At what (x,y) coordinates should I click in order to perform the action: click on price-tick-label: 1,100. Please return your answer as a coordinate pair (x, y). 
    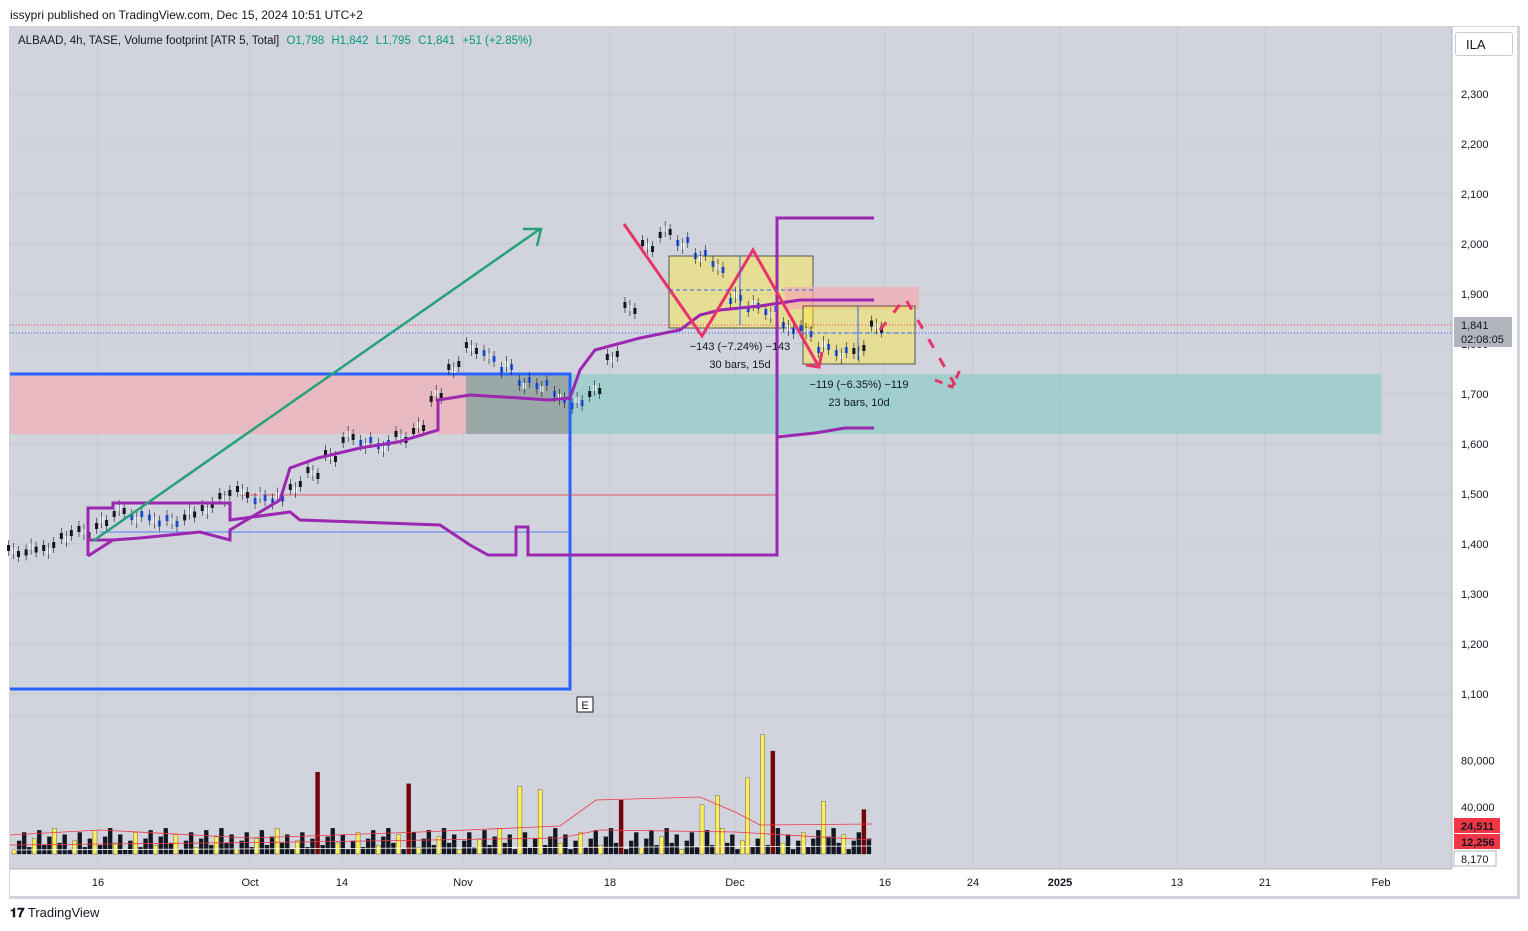
    Looking at the image, I should click on (1475, 695).